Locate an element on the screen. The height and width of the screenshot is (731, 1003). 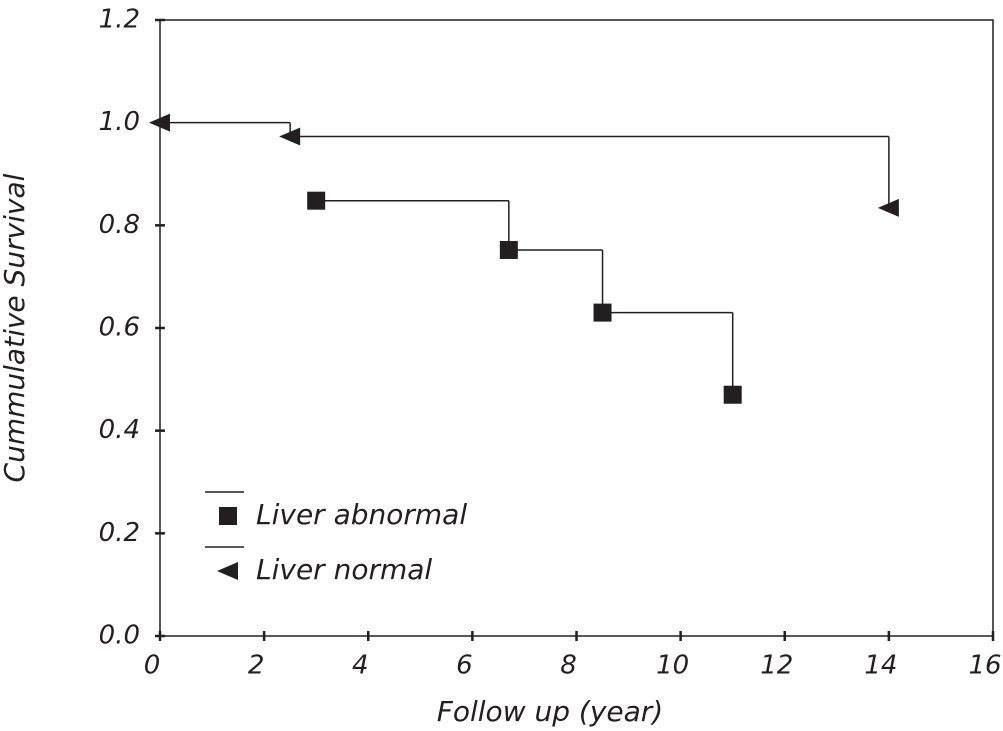
x-tick-label: 6 is located at coordinates (464, 666).